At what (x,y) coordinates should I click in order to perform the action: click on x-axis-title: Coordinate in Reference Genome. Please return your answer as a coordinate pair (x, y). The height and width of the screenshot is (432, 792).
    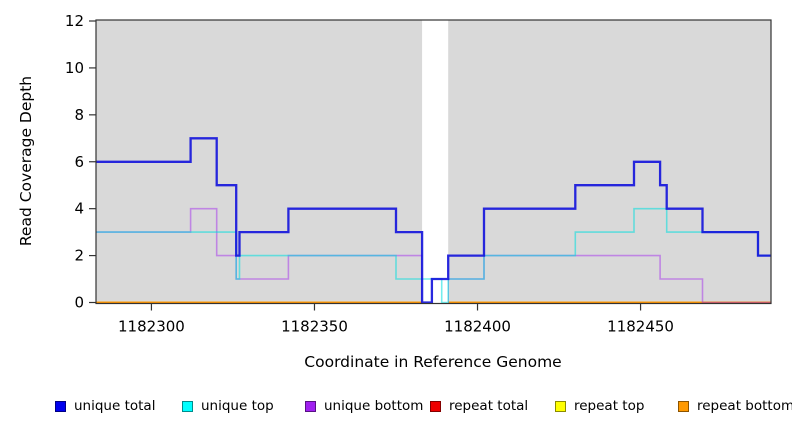
    Looking at the image, I should click on (432, 362).